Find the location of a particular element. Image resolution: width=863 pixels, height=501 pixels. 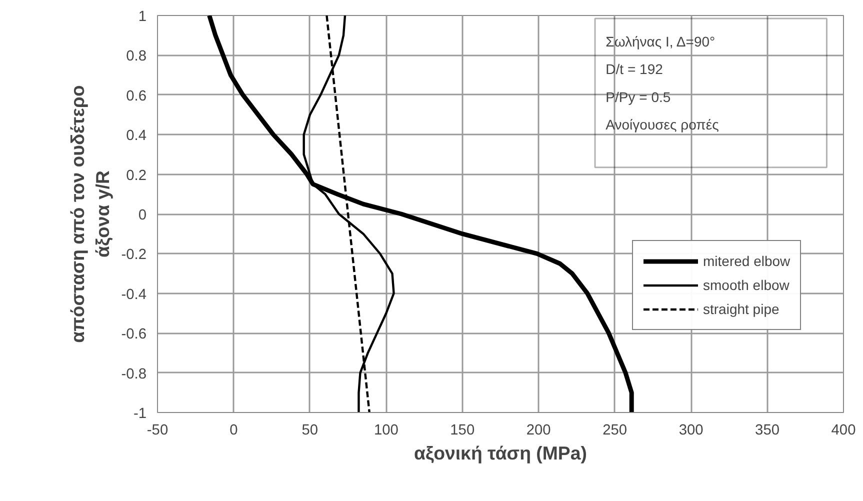

y-tick-label: 0.6 is located at coordinates (136, 96).